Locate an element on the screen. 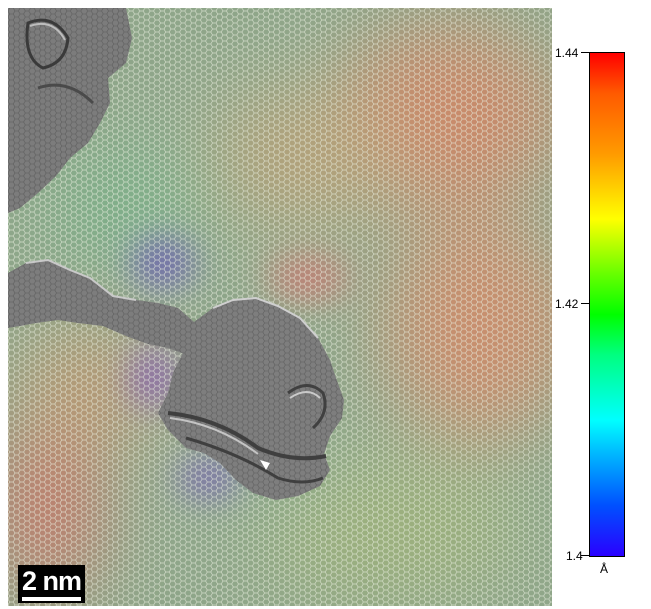 The image size is (651, 609). adsorbate-left-strip is located at coordinates (113, 310).